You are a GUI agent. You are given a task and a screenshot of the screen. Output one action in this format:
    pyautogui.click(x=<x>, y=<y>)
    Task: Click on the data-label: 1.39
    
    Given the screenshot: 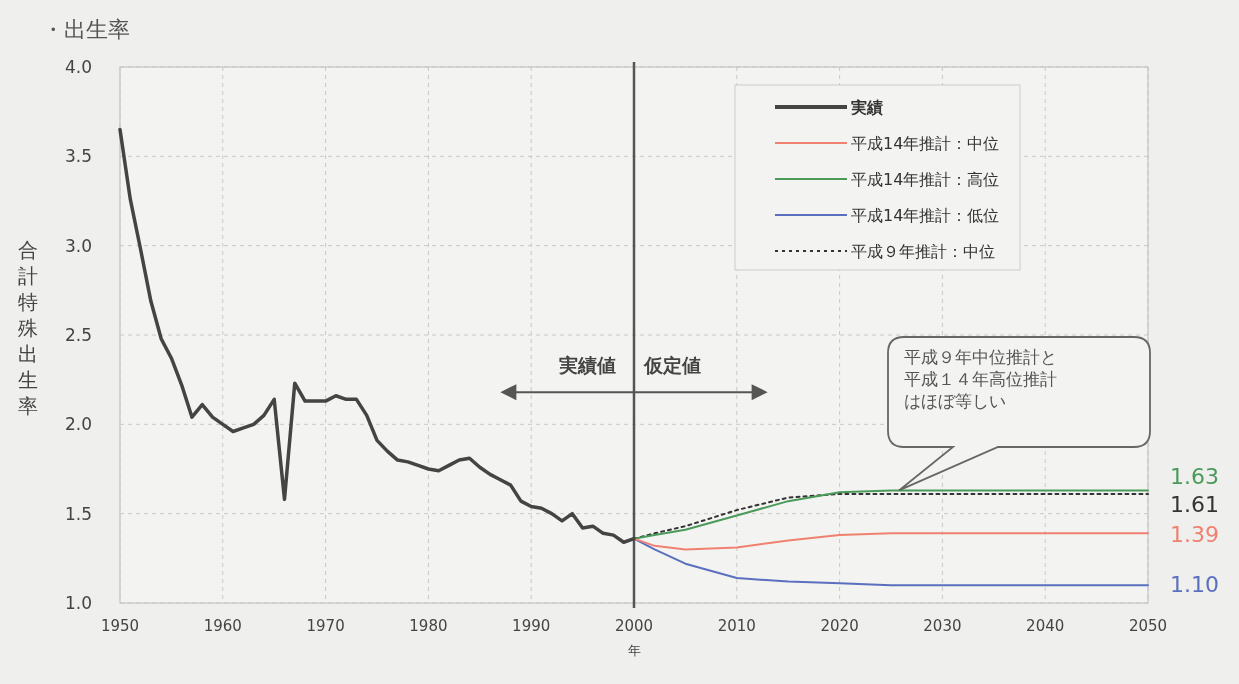 What is the action you would take?
    pyautogui.click(x=1194, y=535)
    